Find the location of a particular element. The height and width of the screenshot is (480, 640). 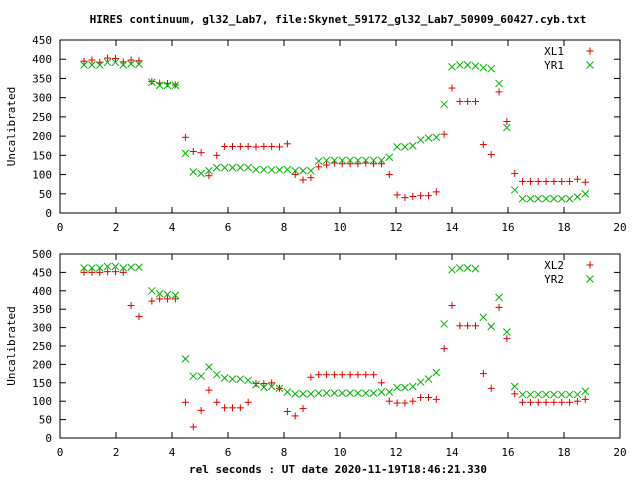

y-tick-label: 50 is located at coordinates (45, 194).